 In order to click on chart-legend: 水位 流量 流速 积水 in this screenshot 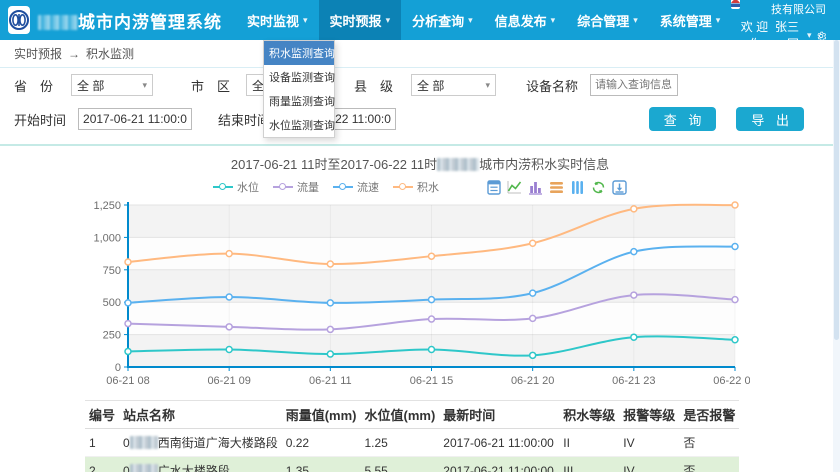, I will do `click(420, 187)`.